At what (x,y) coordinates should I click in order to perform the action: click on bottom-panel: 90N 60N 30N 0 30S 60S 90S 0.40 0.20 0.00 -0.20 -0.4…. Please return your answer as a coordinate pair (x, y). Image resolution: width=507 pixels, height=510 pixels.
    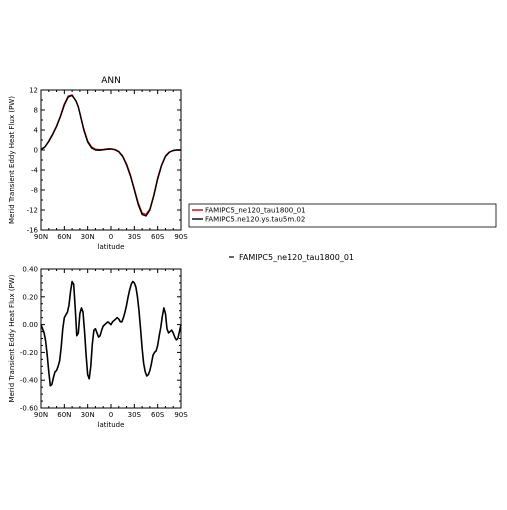
    Looking at the image, I should click on (98, 348).